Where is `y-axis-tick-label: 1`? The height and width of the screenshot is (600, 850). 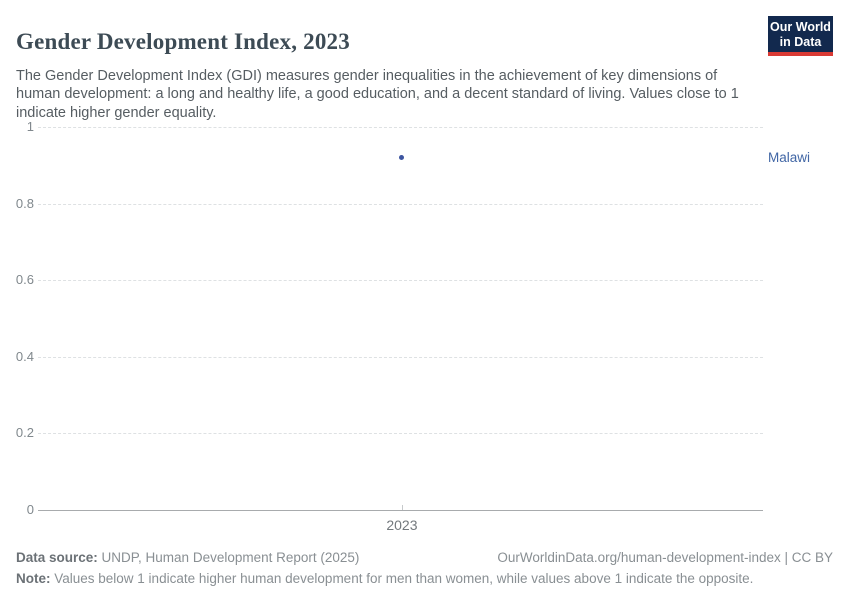 y-axis-tick-label: 1 is located at coordinates (30, 126).